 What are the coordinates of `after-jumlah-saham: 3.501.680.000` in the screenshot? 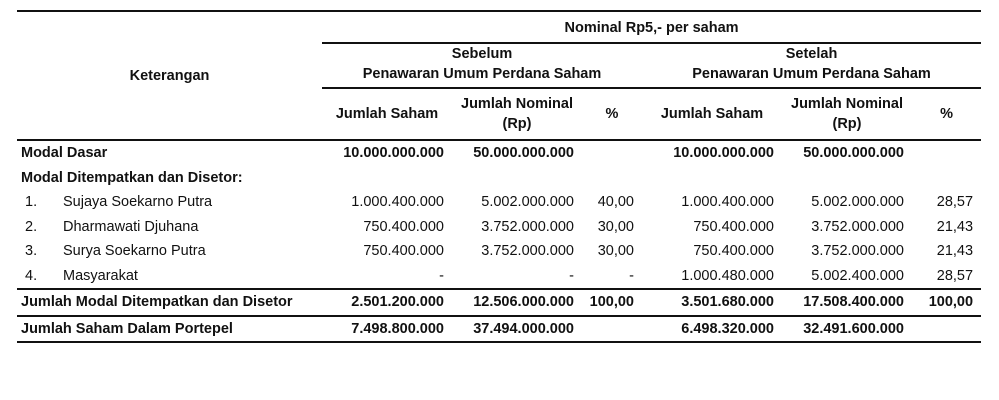 It's located at (712, 303).